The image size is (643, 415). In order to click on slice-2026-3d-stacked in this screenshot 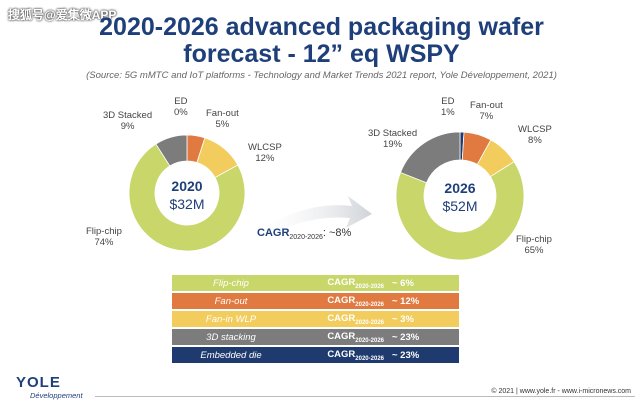, I will do `click(430, 157)`.